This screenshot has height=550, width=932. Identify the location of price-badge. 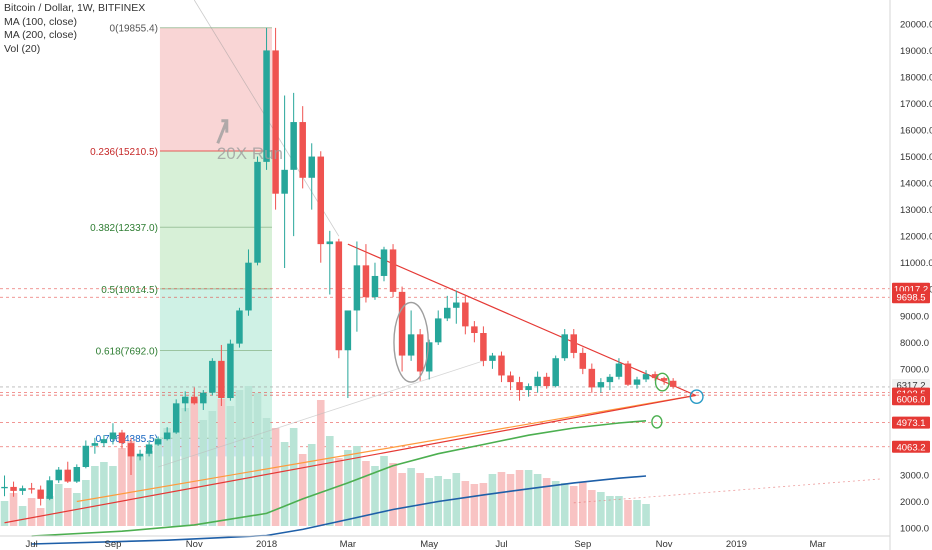
(911, 399).